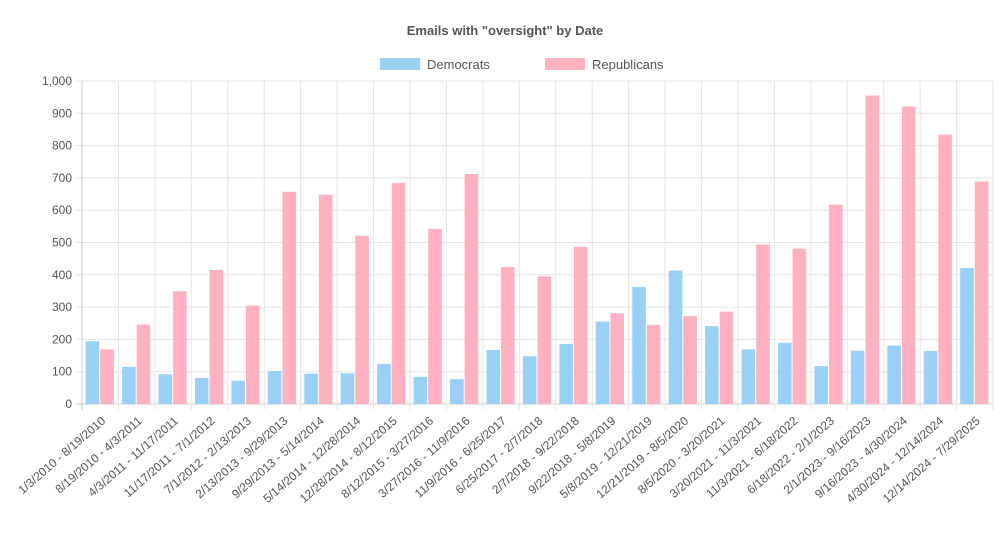  Describe the element at coordinates (62, 307) in the screenshot. I see `y-tick-label: 300` at that location.